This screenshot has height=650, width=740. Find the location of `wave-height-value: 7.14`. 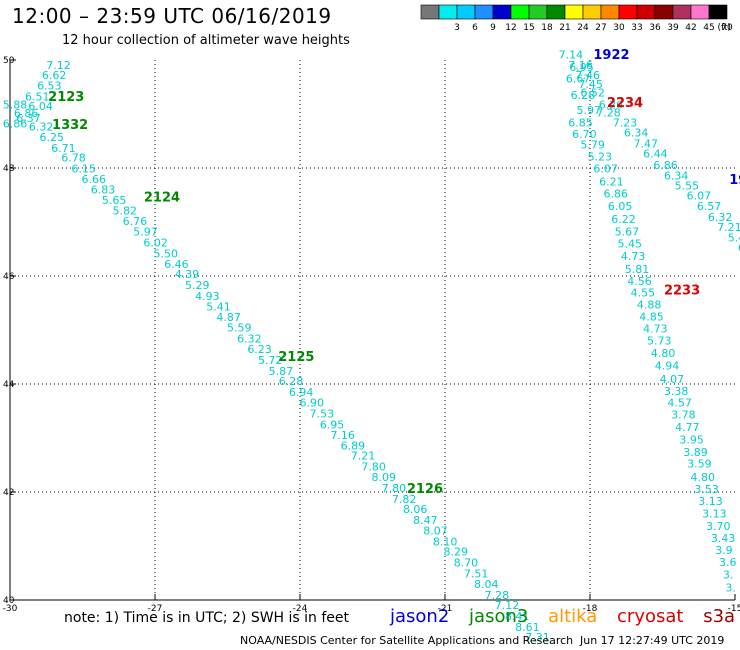

wave-height-value: 7.14 is located at coordinates (571, 54).